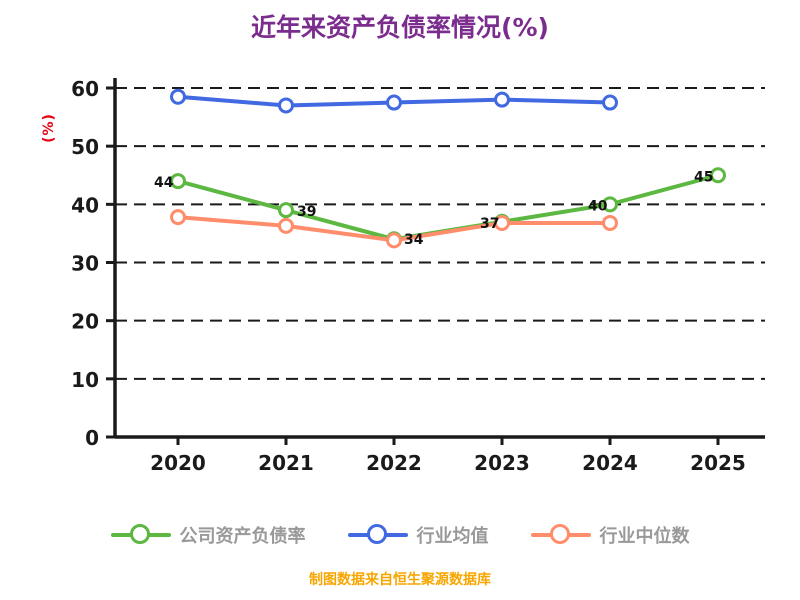 The width and height of the screenshot is (800, 600). What do you see at coordinates (400, 27) in the screenshot?
I see `chart-title: 近年来资产负债率情况(%)` at bounding box center [400, 27].